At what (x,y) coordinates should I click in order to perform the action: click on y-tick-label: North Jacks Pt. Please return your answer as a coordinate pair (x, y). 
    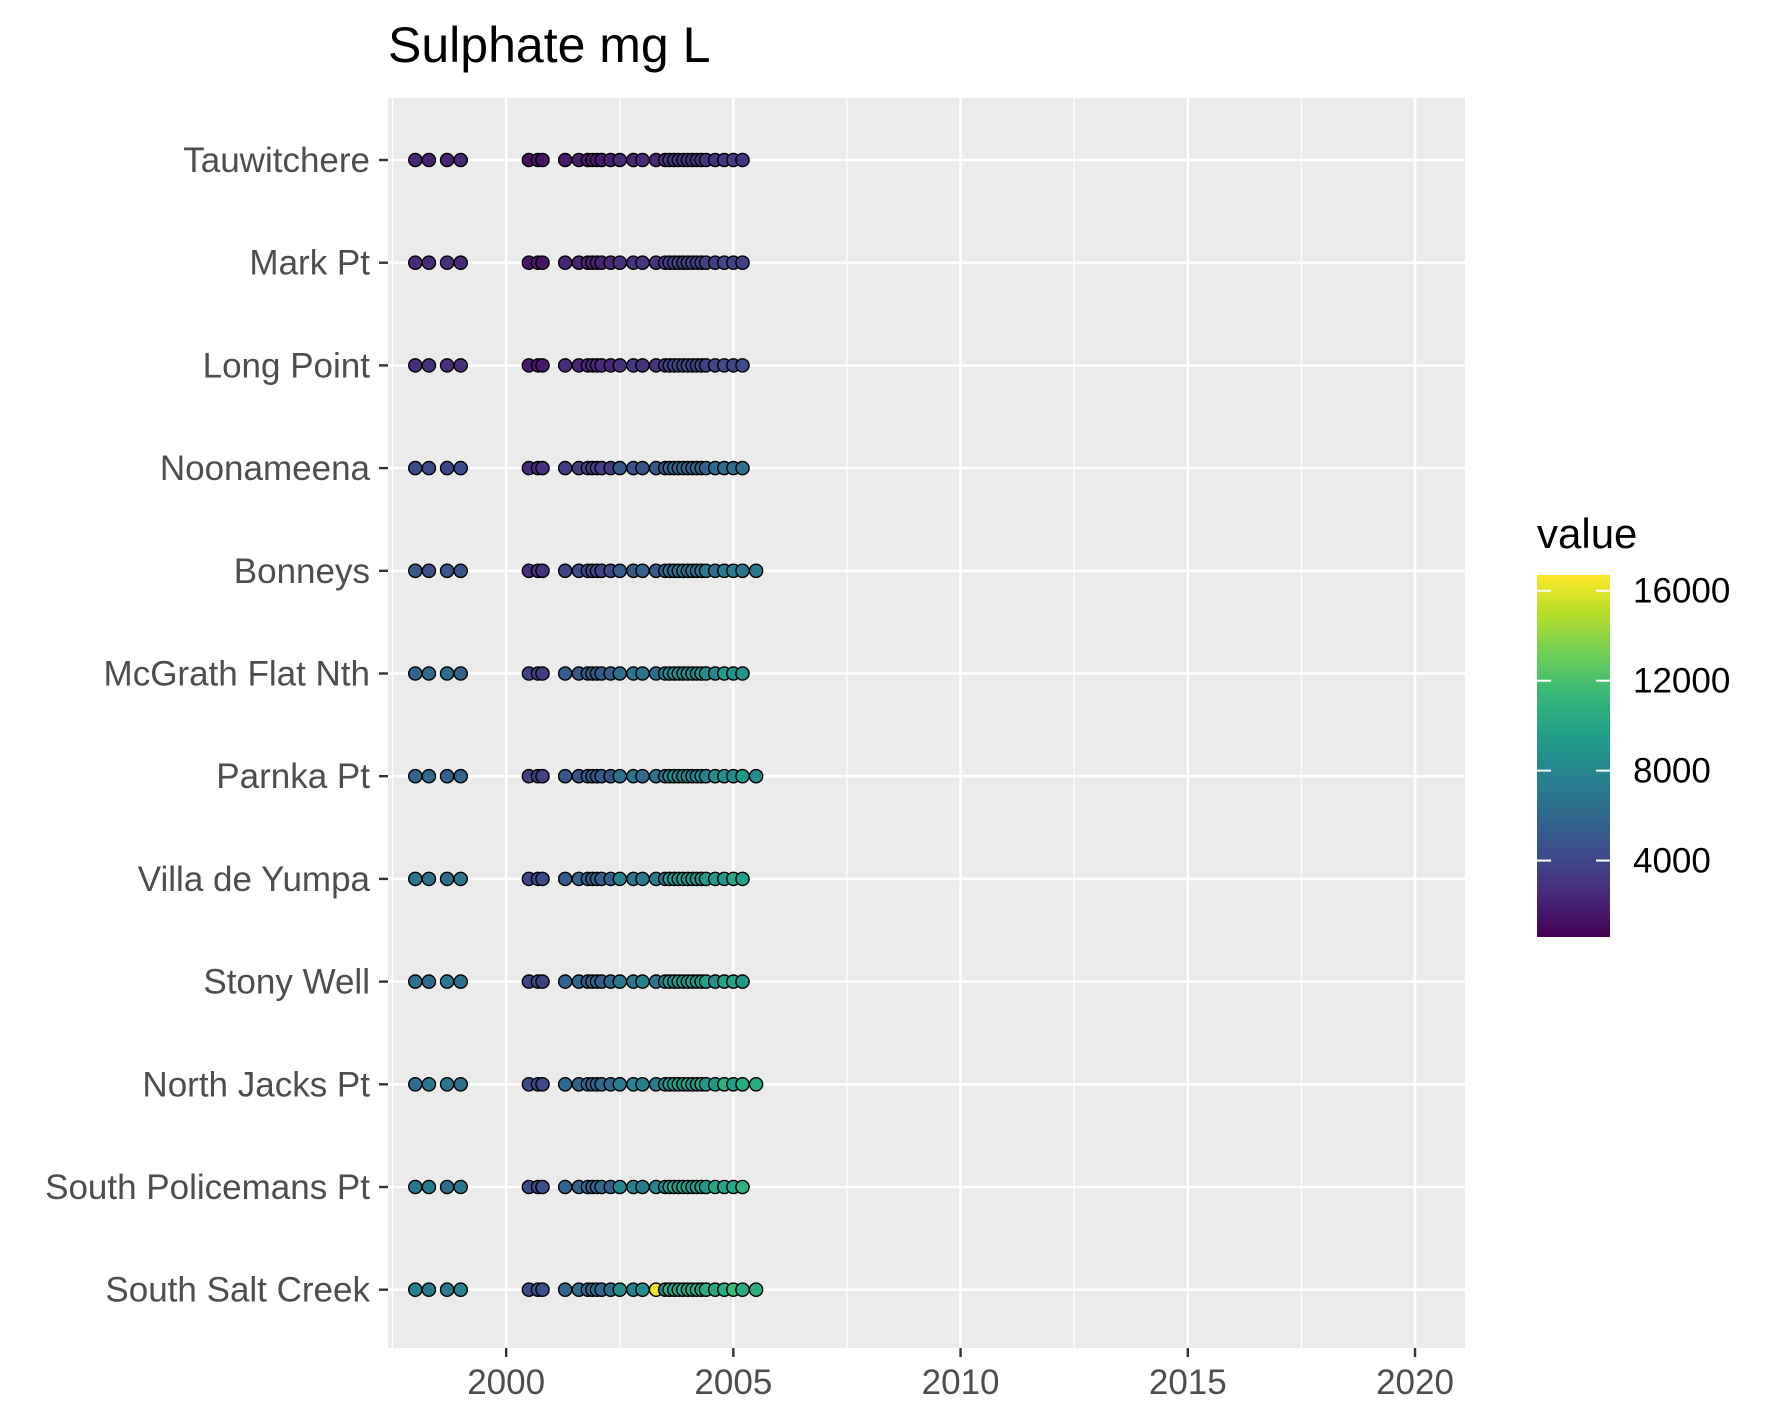
    Looking at the image, I should click on (256, 1084).